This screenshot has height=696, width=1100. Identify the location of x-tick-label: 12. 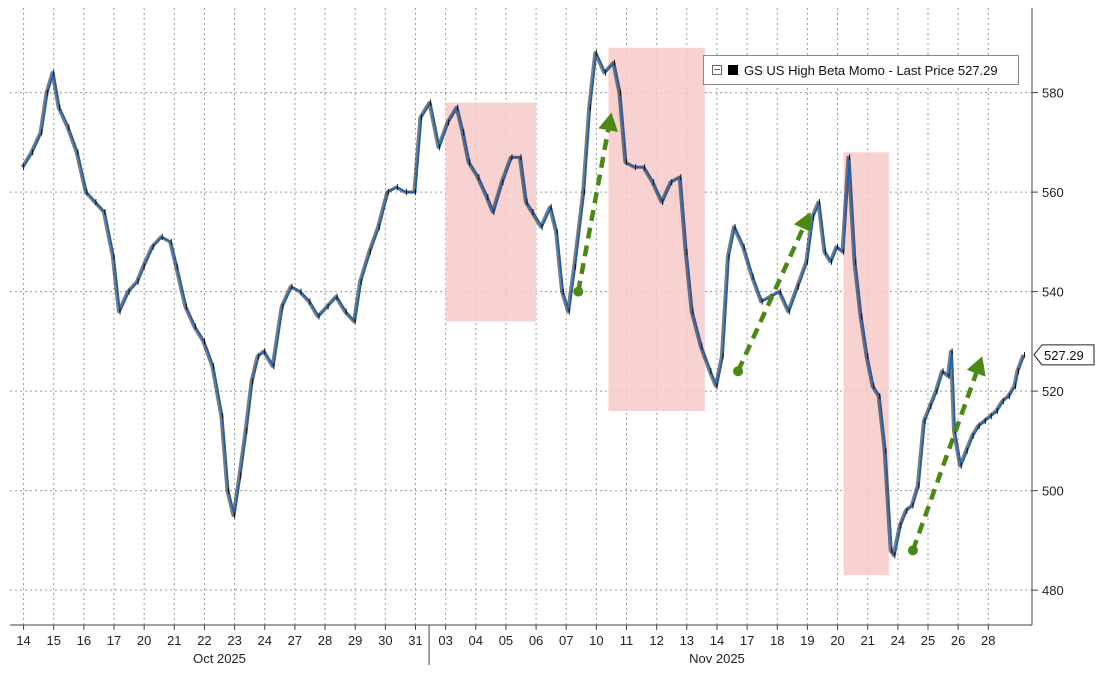
(656, 640).